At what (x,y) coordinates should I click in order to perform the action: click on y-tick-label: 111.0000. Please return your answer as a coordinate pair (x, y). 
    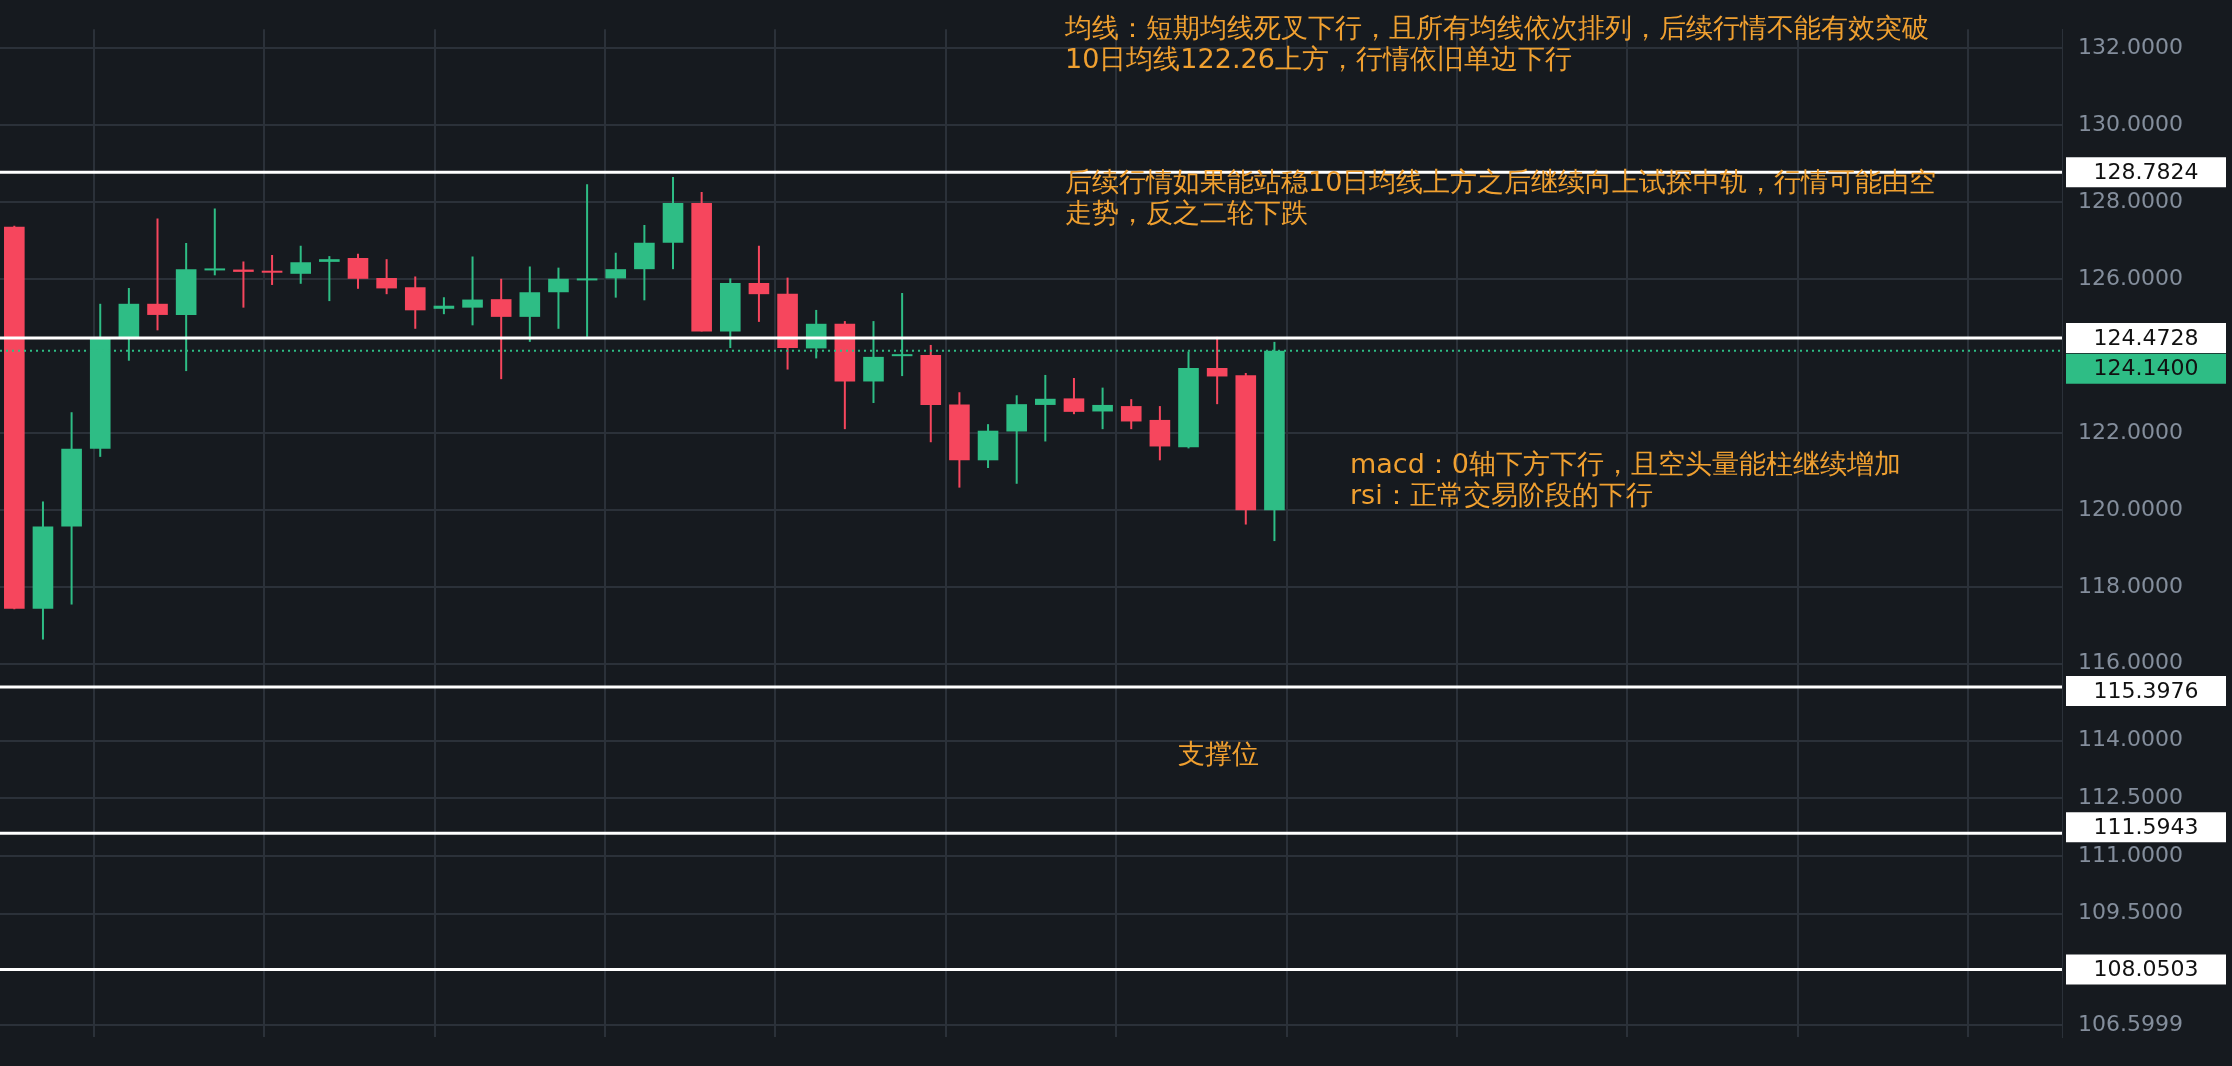
    Looking at the image, I should click on (2130, 854).